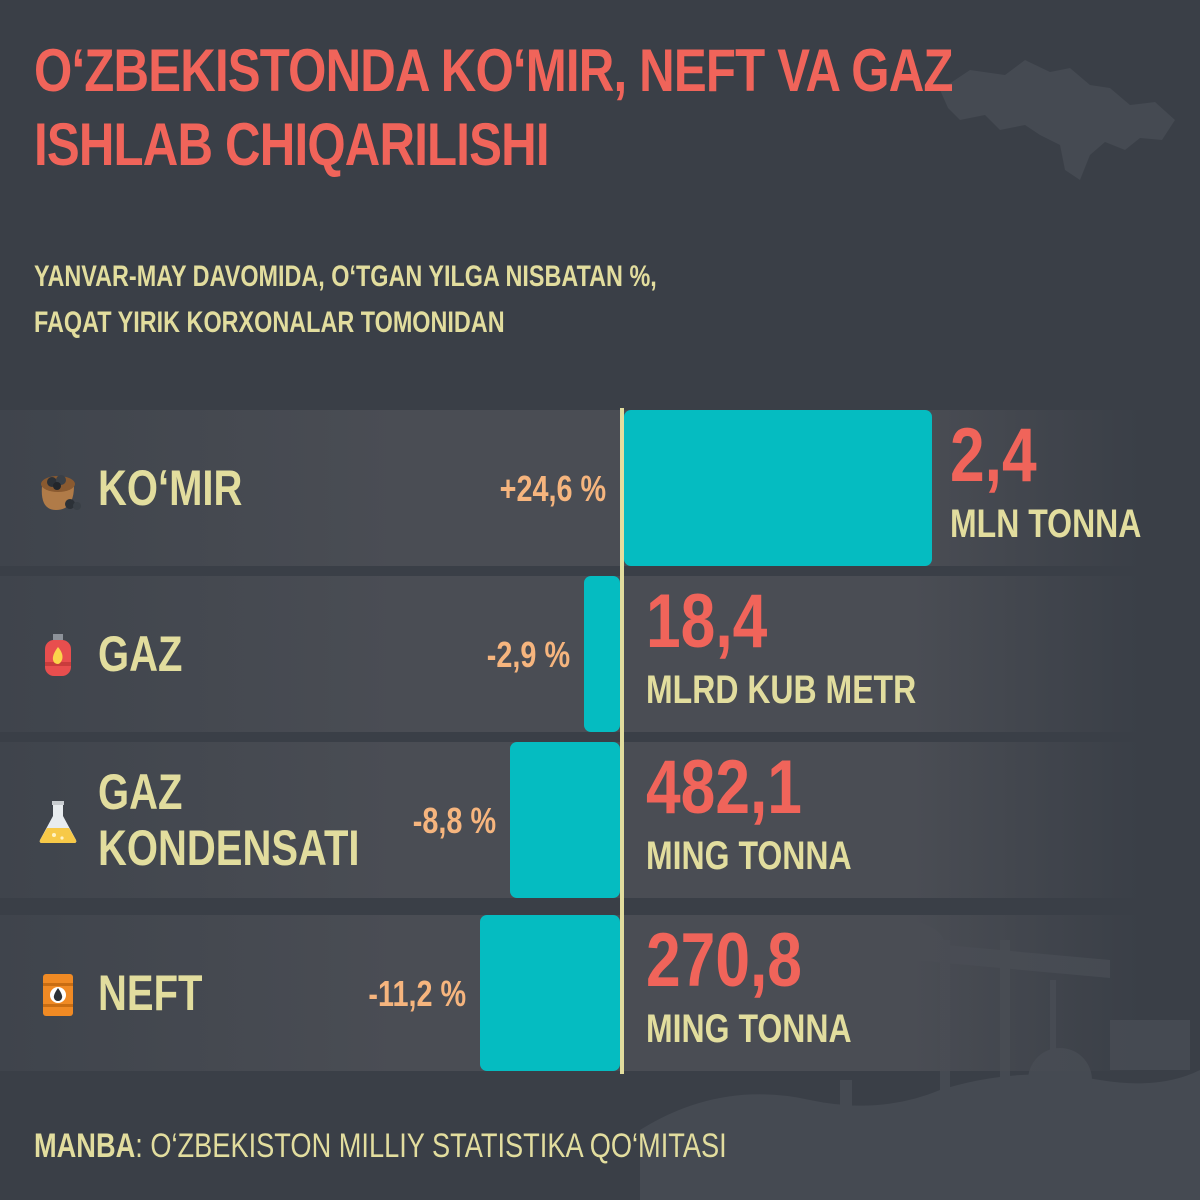 This screenshot has width=1200, height=1200. I want to click on flask-icon, so click(58, 822).